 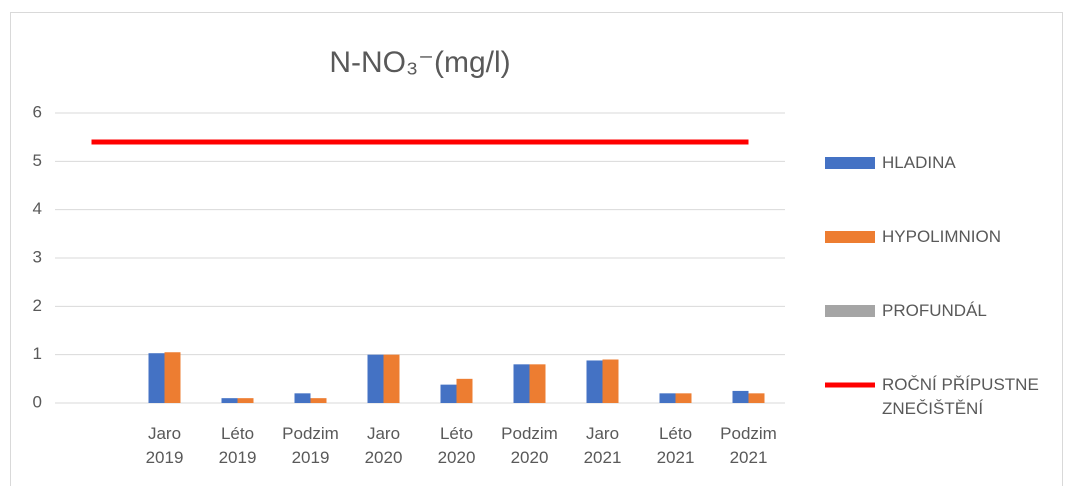 I want to click on y-tick-label: 5, so click(x=37, y=160).